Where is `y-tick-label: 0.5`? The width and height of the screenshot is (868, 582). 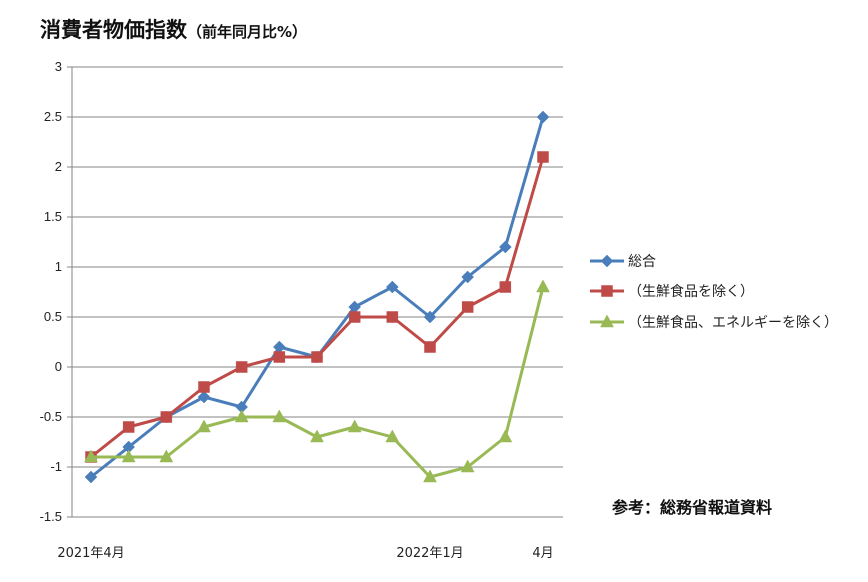
y-tick-label: 0.5 is located at coordinates (53, 316).